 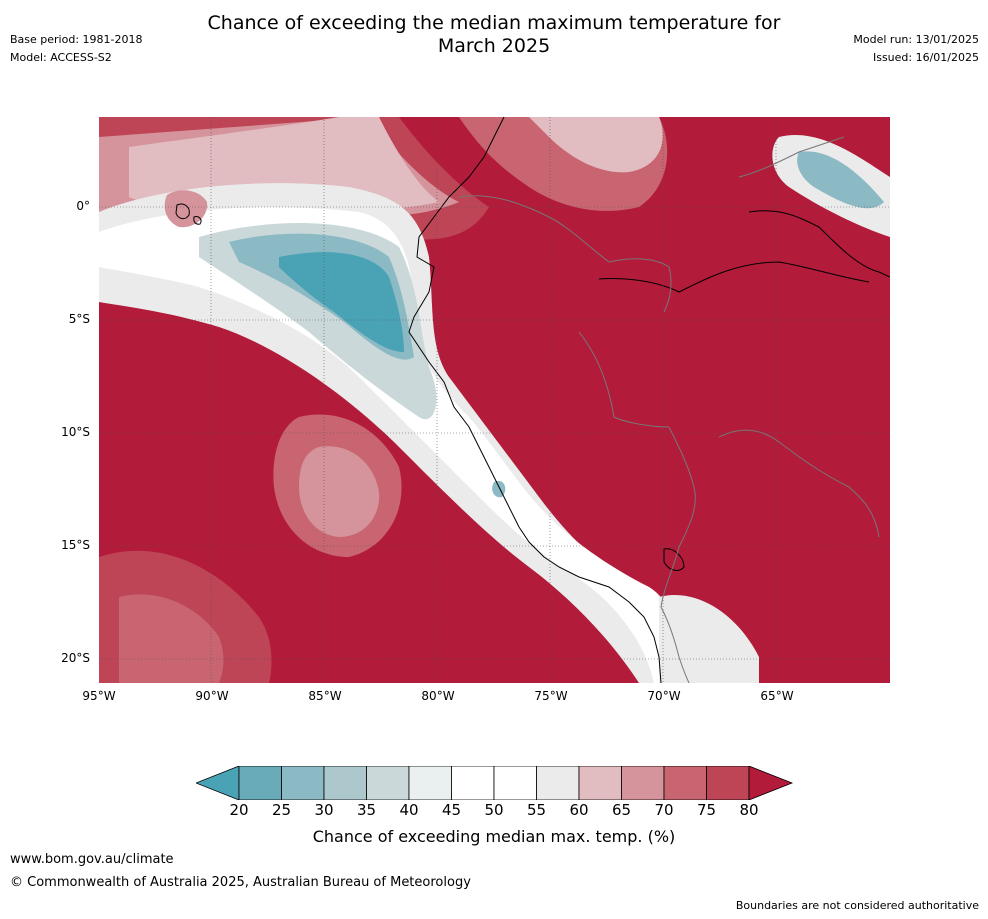 I want to click on lake-titicaca, so click(x=674, y=559).